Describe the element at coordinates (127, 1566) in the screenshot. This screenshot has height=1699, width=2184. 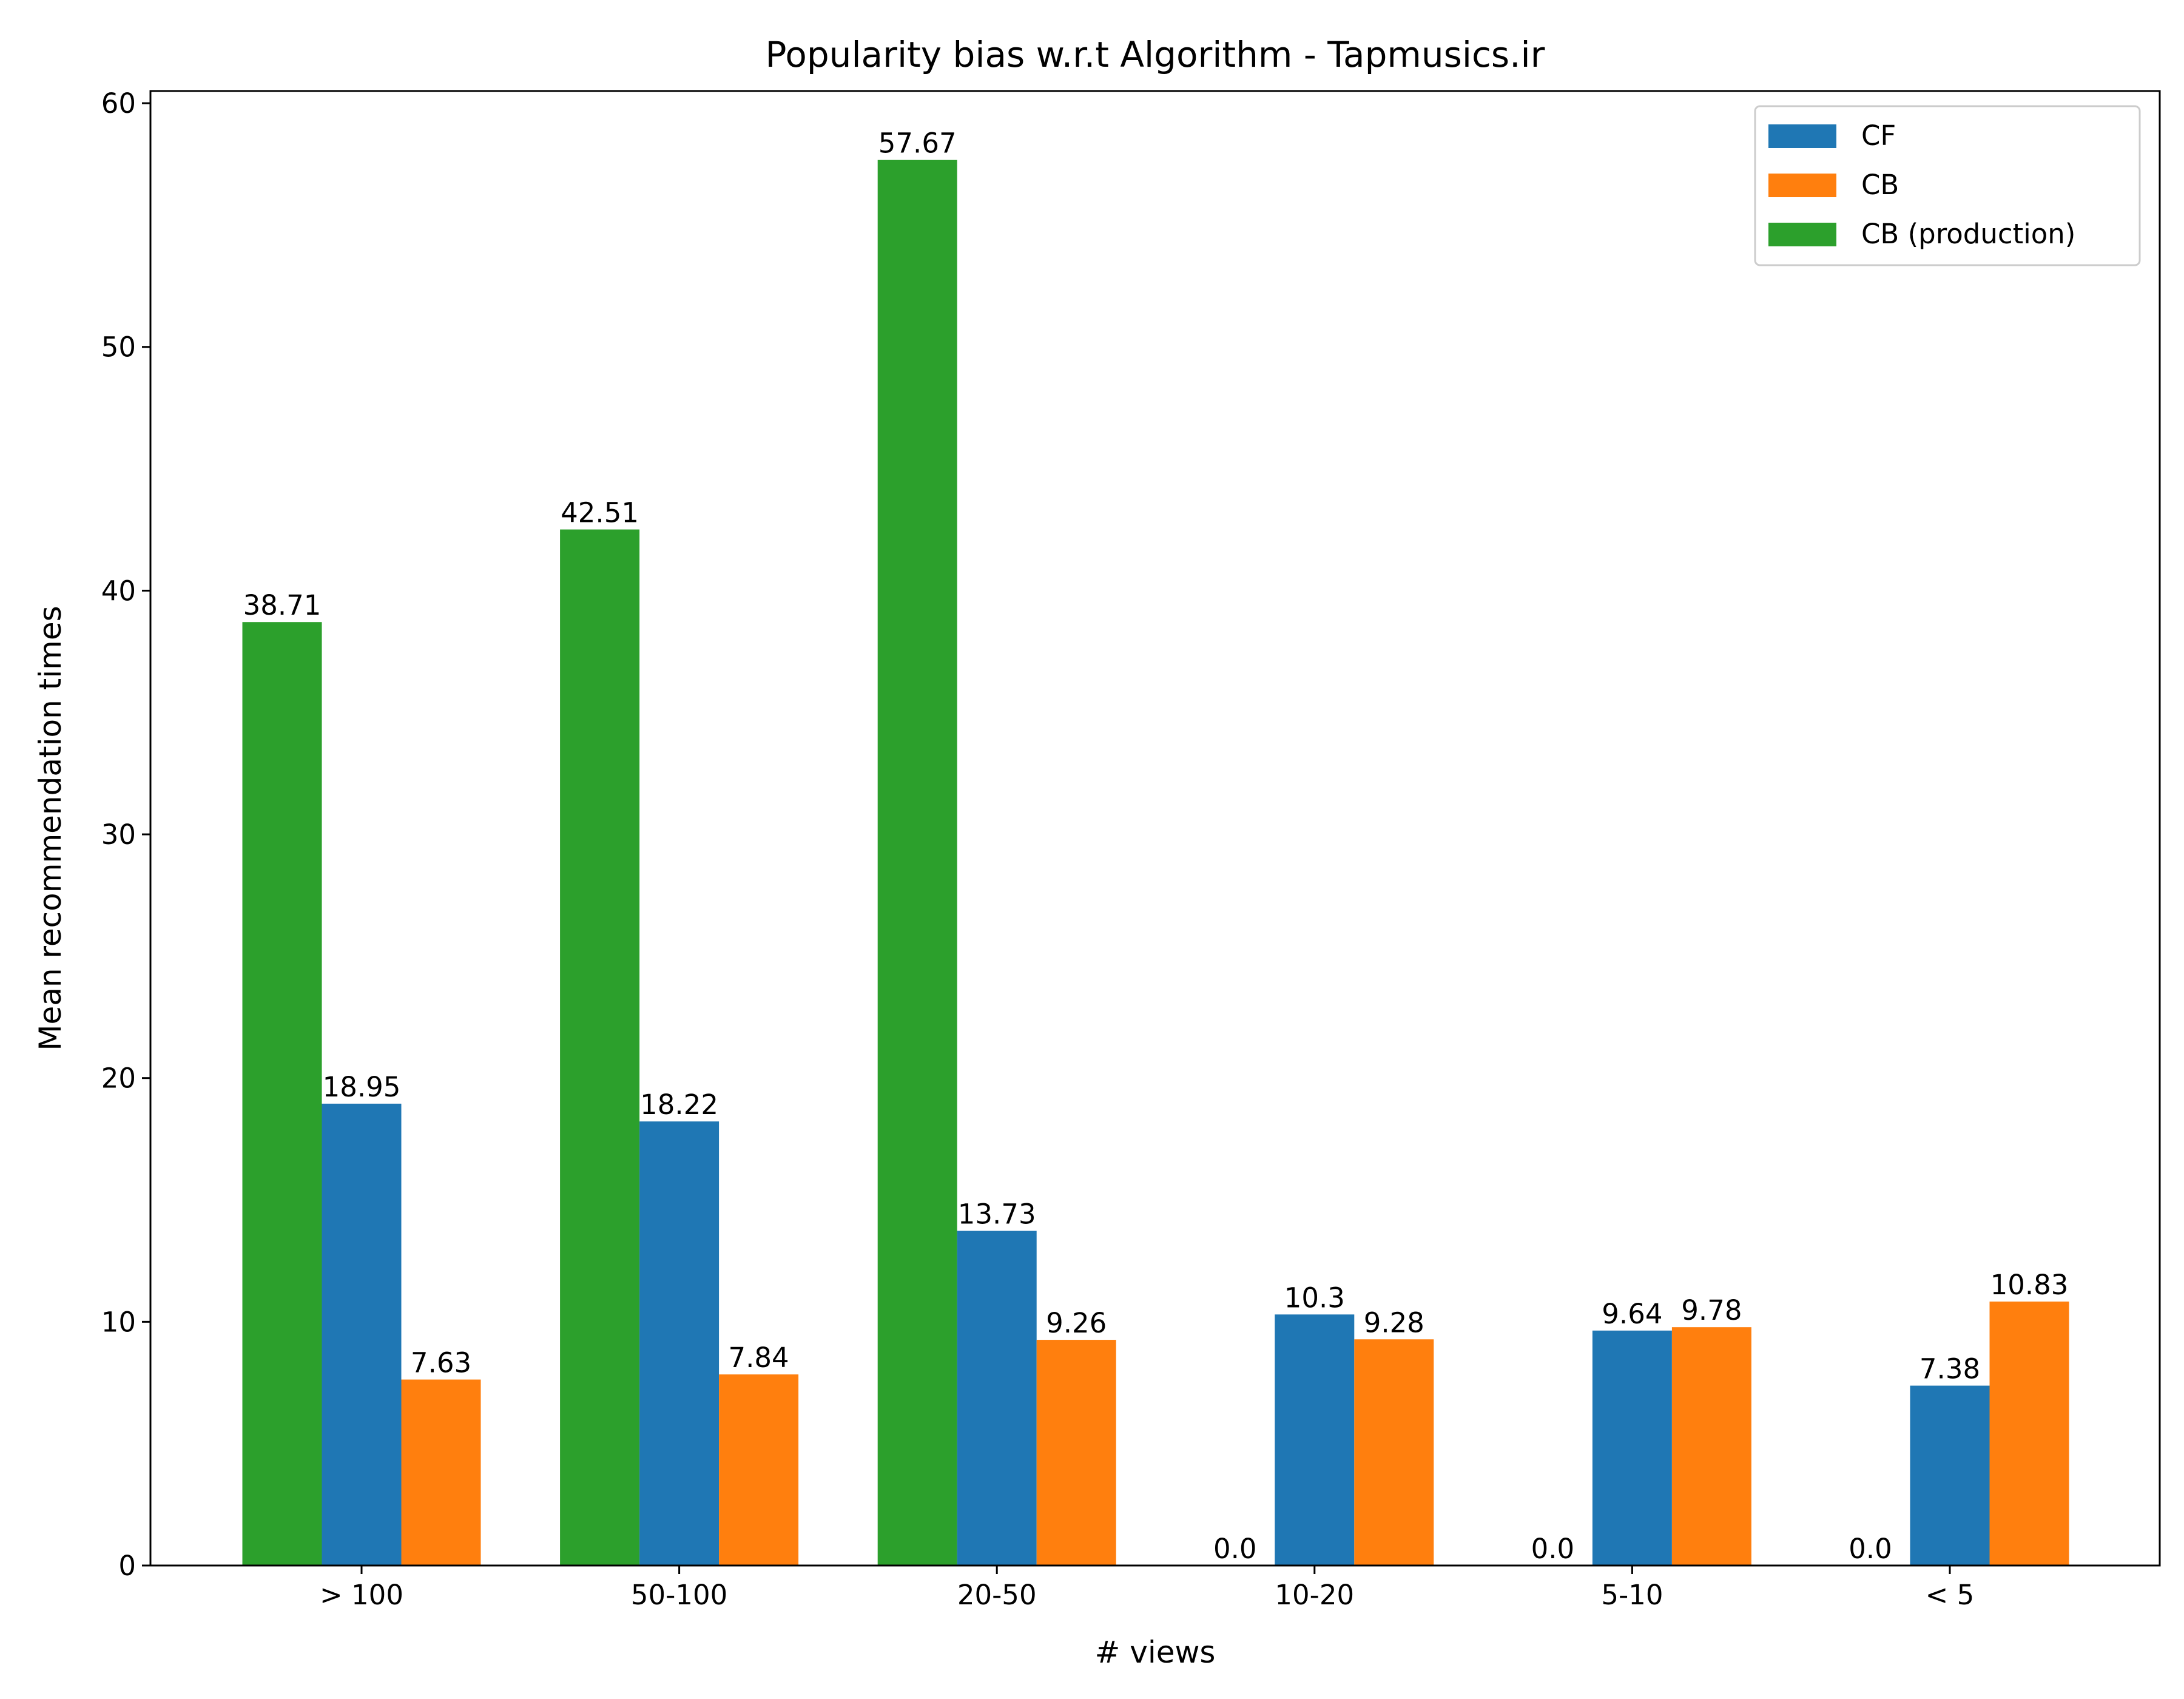
I see `y-tick-label: 0` at that location.